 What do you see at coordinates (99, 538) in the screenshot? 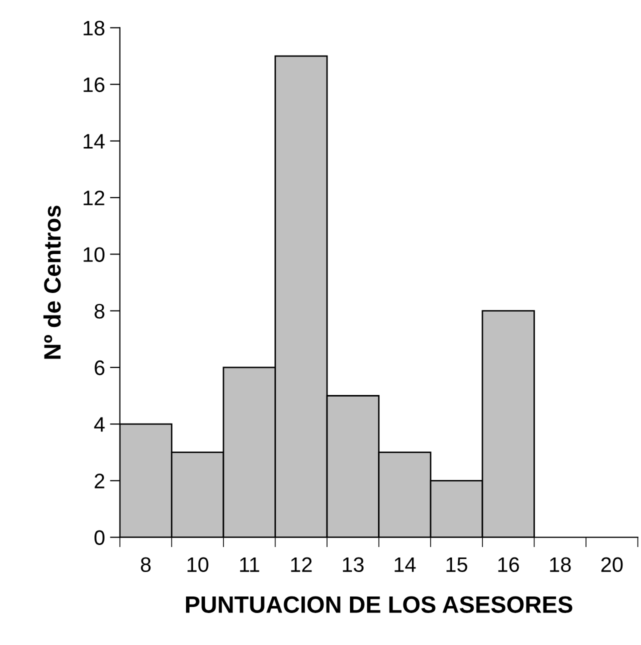
I see `y-tick-label: 0` at bounding box center [99, 538].